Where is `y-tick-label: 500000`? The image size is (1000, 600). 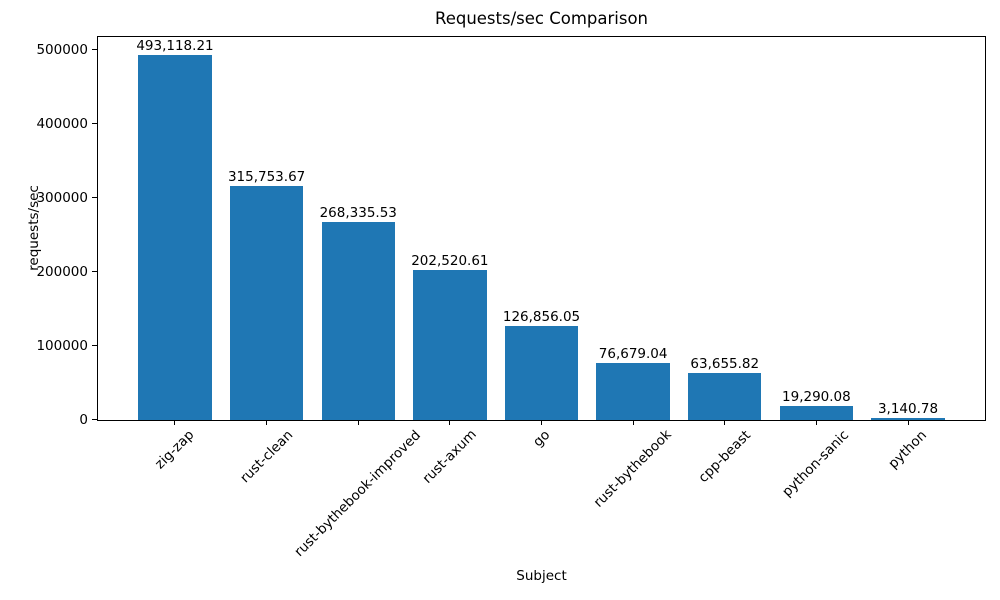 y-tick-label: 500000 is located at coordinates (62, 50).